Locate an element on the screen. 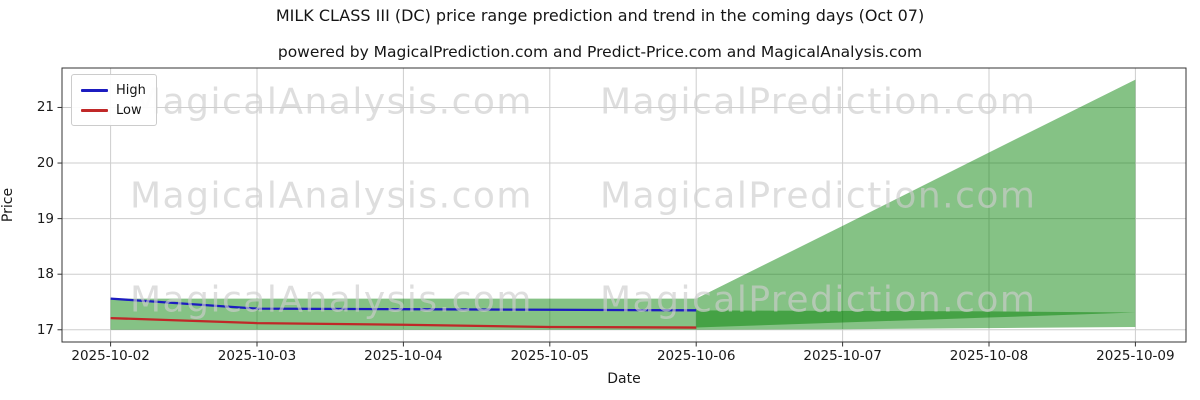  legend-item-high: High is located at coordinates (113, 90).